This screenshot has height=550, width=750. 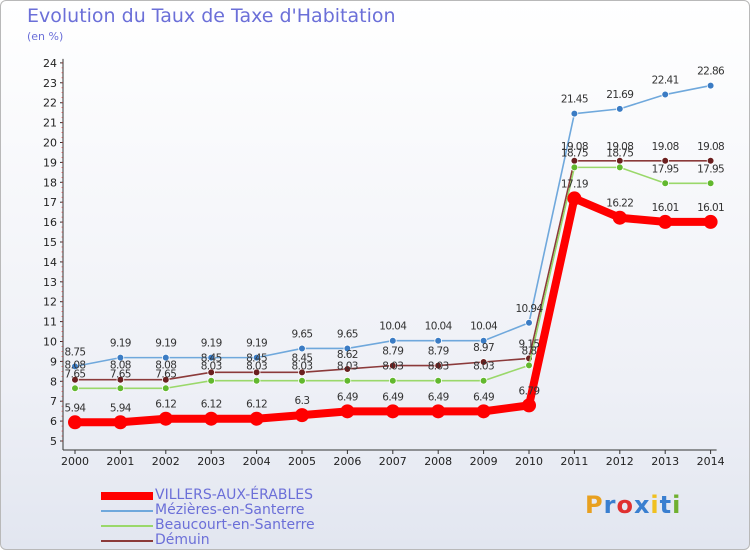 I want to click on data-label: 8.79, so click(x=392, y=352).